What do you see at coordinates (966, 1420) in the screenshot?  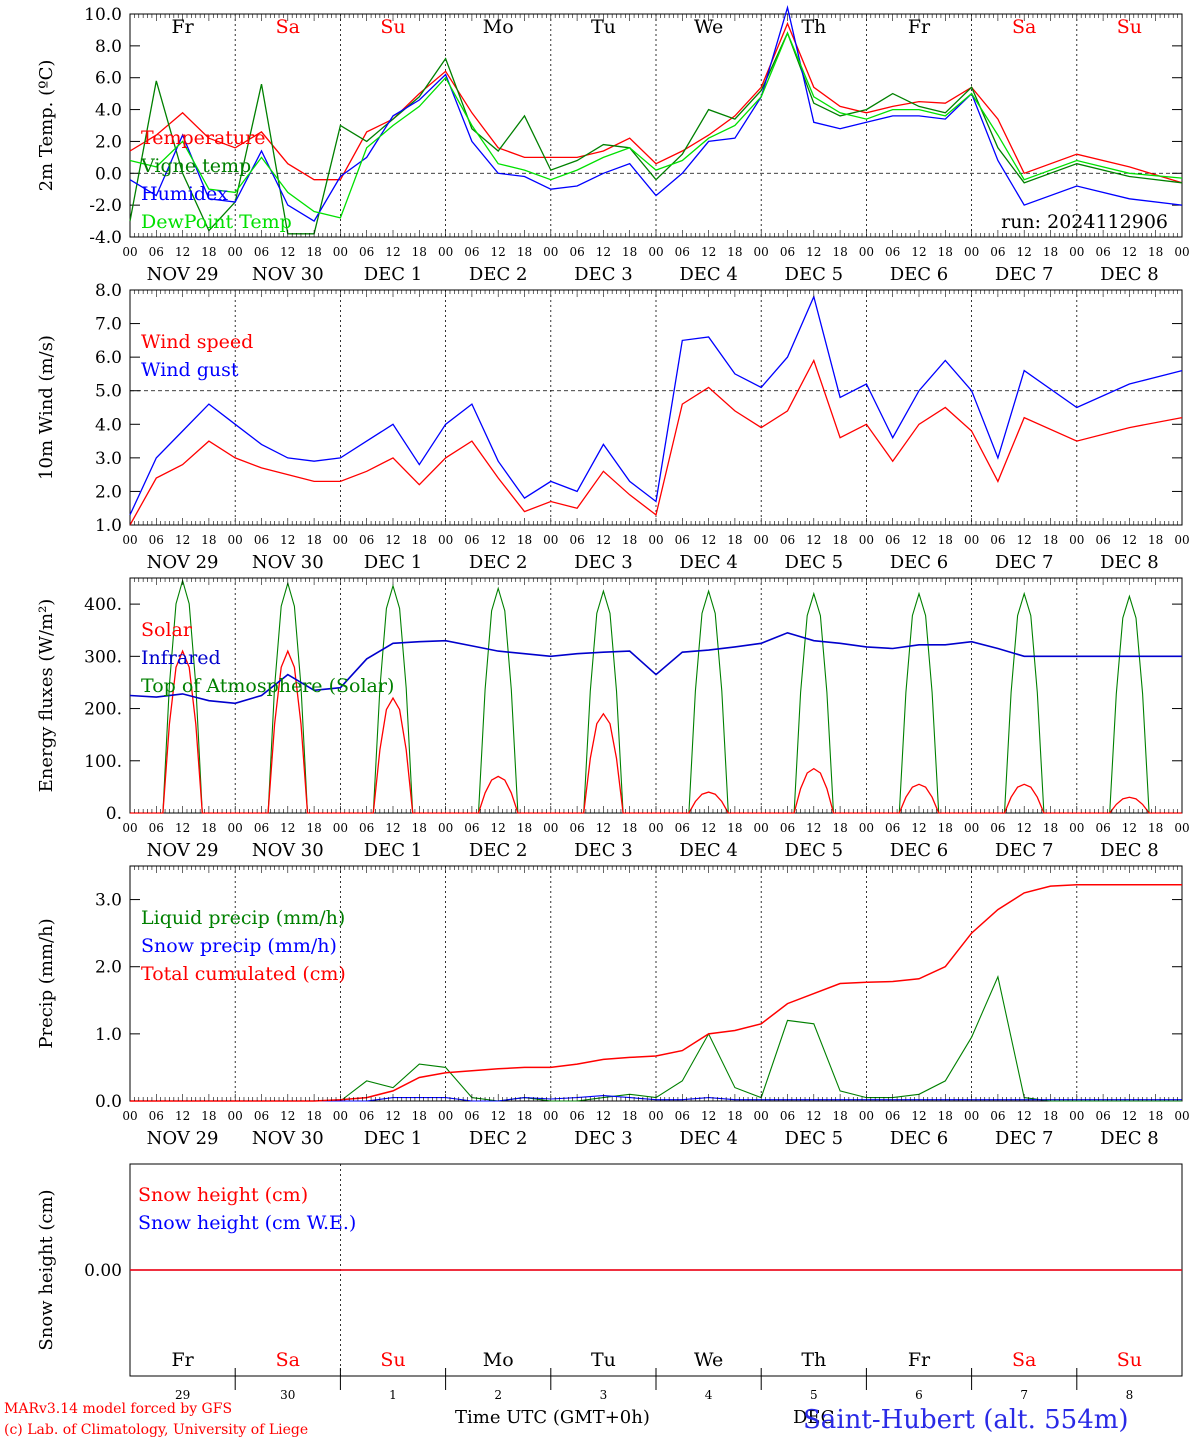 I see `station-title: Saint-Hubert (alt. 554m)` at bounding box center [966, 1420].